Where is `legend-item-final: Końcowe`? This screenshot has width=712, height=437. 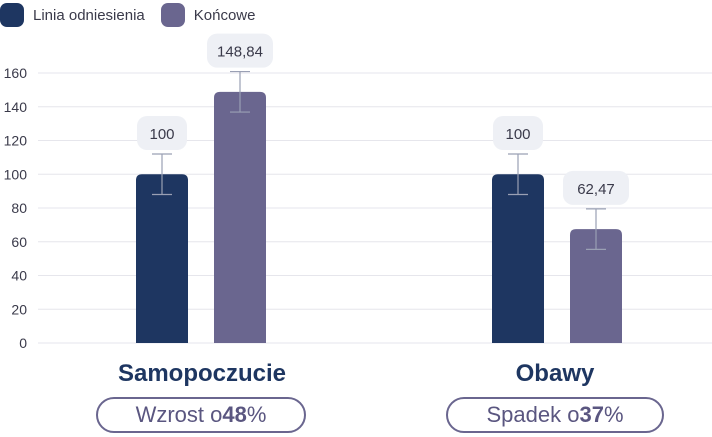
legend-item-final: Końcowe is located at coordinates (208, 15).